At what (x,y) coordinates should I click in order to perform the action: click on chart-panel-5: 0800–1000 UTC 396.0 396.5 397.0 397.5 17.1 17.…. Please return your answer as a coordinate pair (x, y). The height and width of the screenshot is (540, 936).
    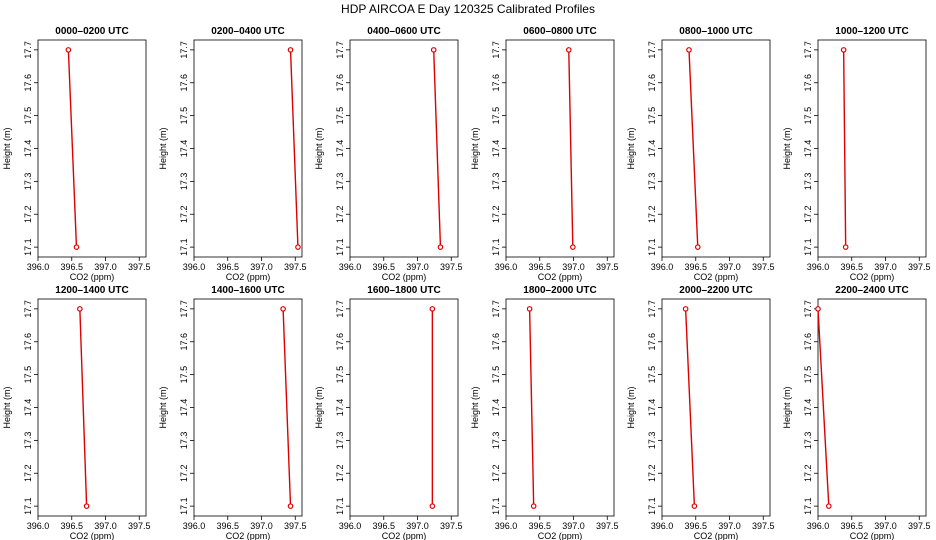
    Looking at the image, I should click on (700, 154).